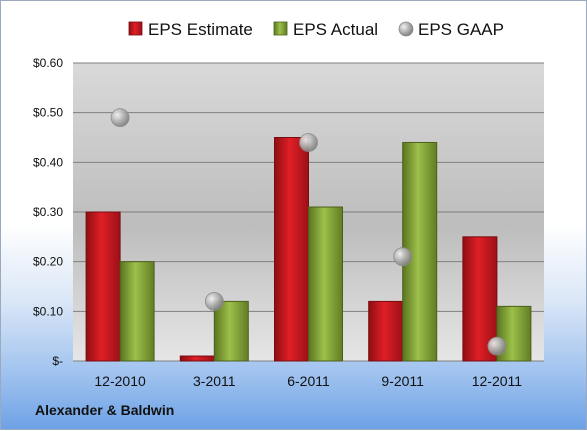  What do you see at coordinates (105, 410) in the screenshot?
I see `company-name: Alexander & Baldwin` at bounding box center [105, 410].